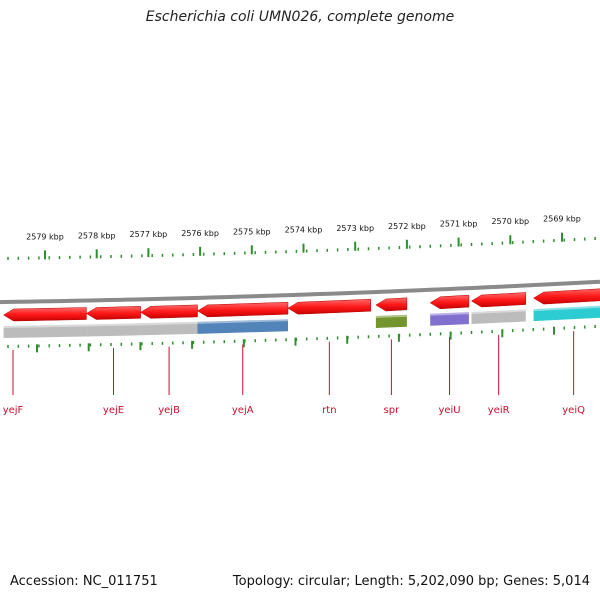 This screenshot has width=600, height=600. What do you see at coordinates (449, 410) in the screenshot?
I see `gene-label-yeiU: yeiU` at bounding box center [449, 410].